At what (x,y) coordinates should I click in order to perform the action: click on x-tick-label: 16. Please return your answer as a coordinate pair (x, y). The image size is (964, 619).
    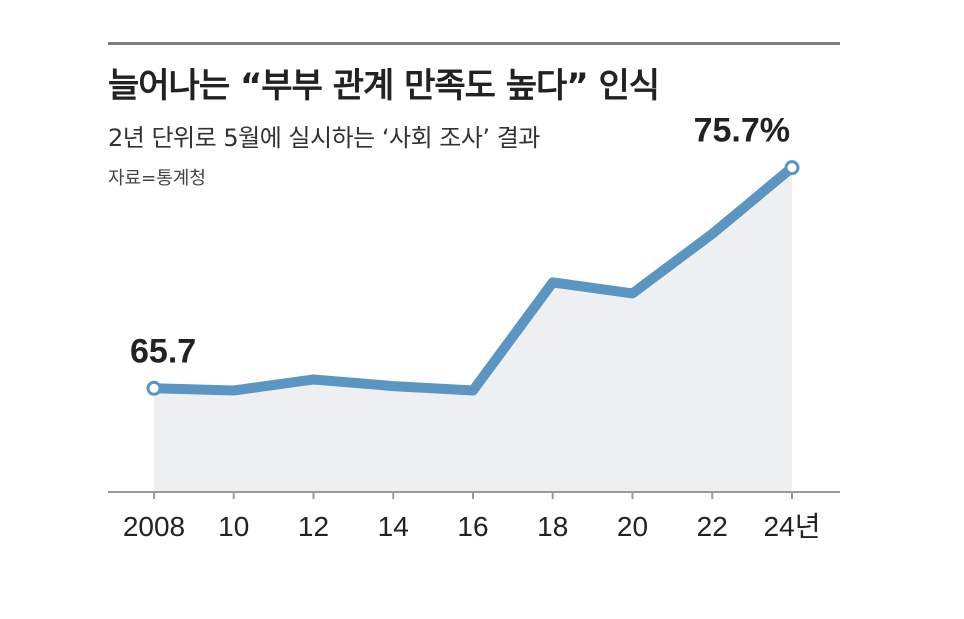
    Looking at the image, I should click on (472, 526).